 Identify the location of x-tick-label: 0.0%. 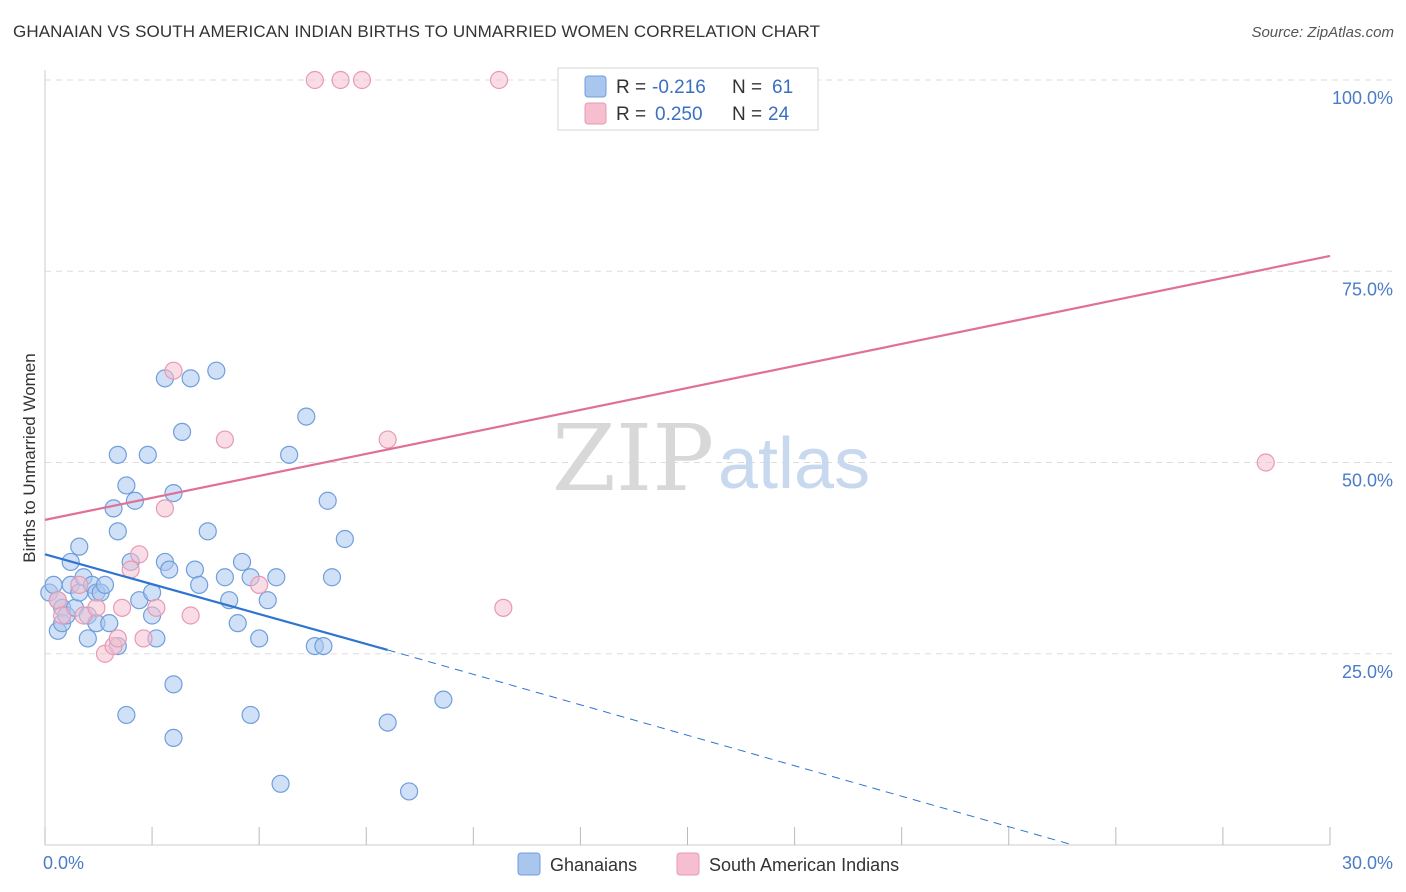
(63, 863).